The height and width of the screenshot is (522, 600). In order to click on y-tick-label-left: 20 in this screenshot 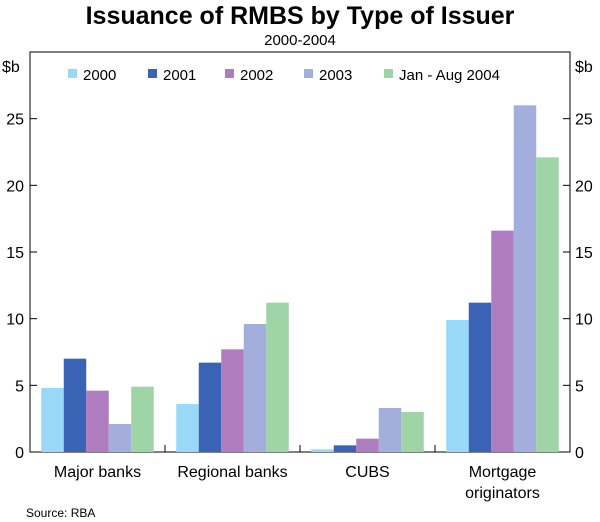, I will do `click(15, 186)`.